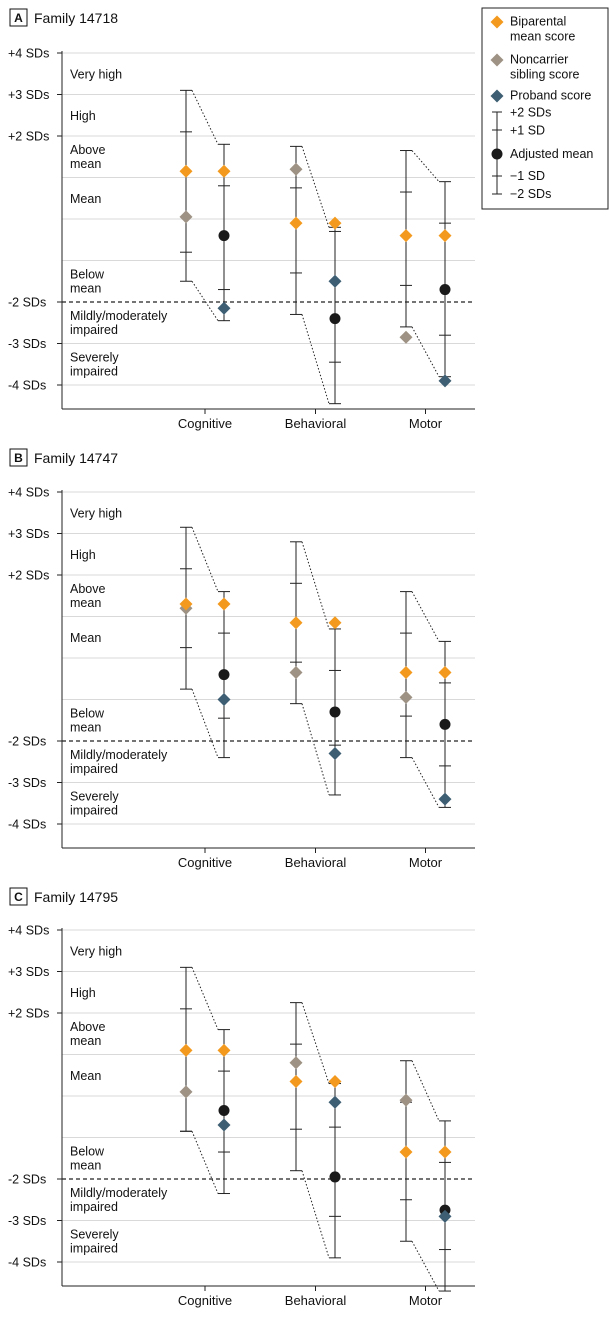 The width and height of the screenshot is (610, 1326). I want to click on panel-title: Family 14747, so click(76, 458).